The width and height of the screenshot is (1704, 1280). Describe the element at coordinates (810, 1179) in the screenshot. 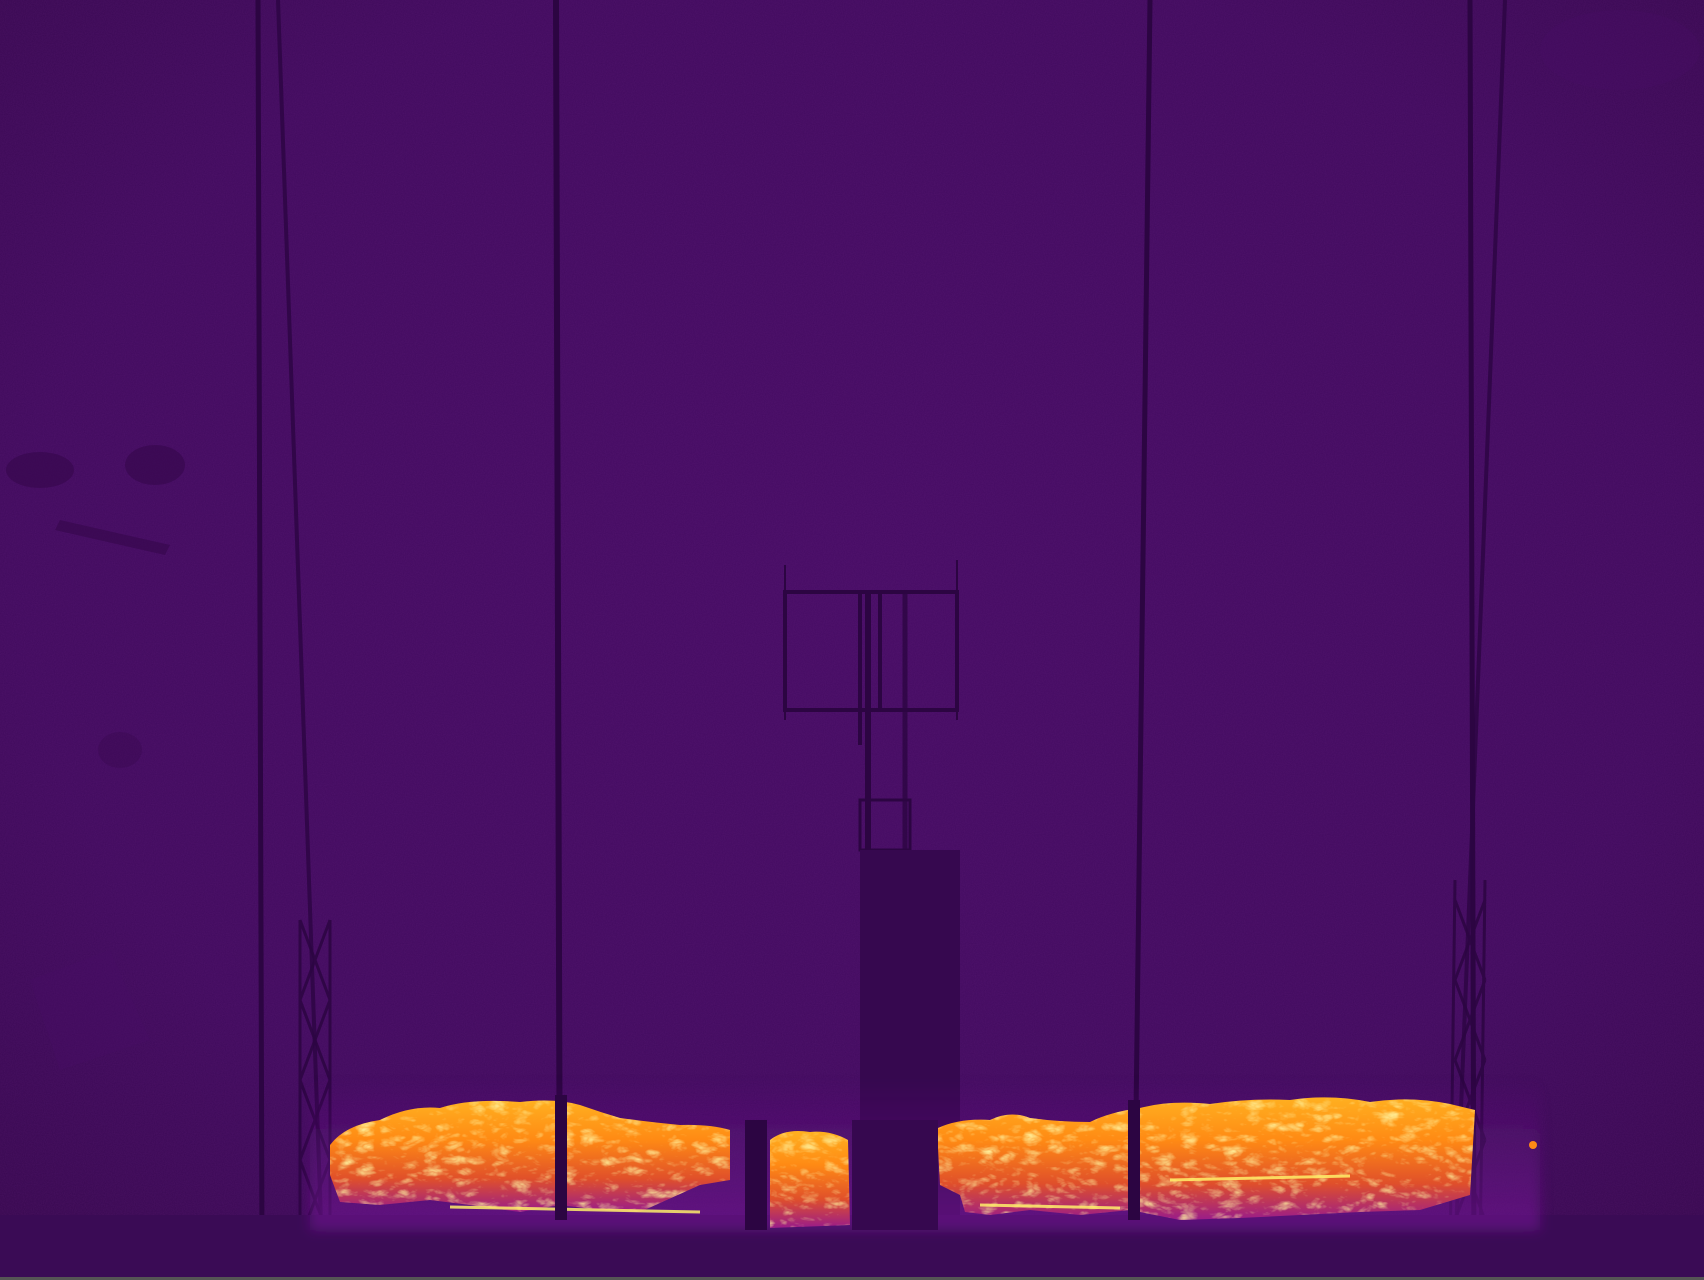

I see `fire-segment-mid` at that location.